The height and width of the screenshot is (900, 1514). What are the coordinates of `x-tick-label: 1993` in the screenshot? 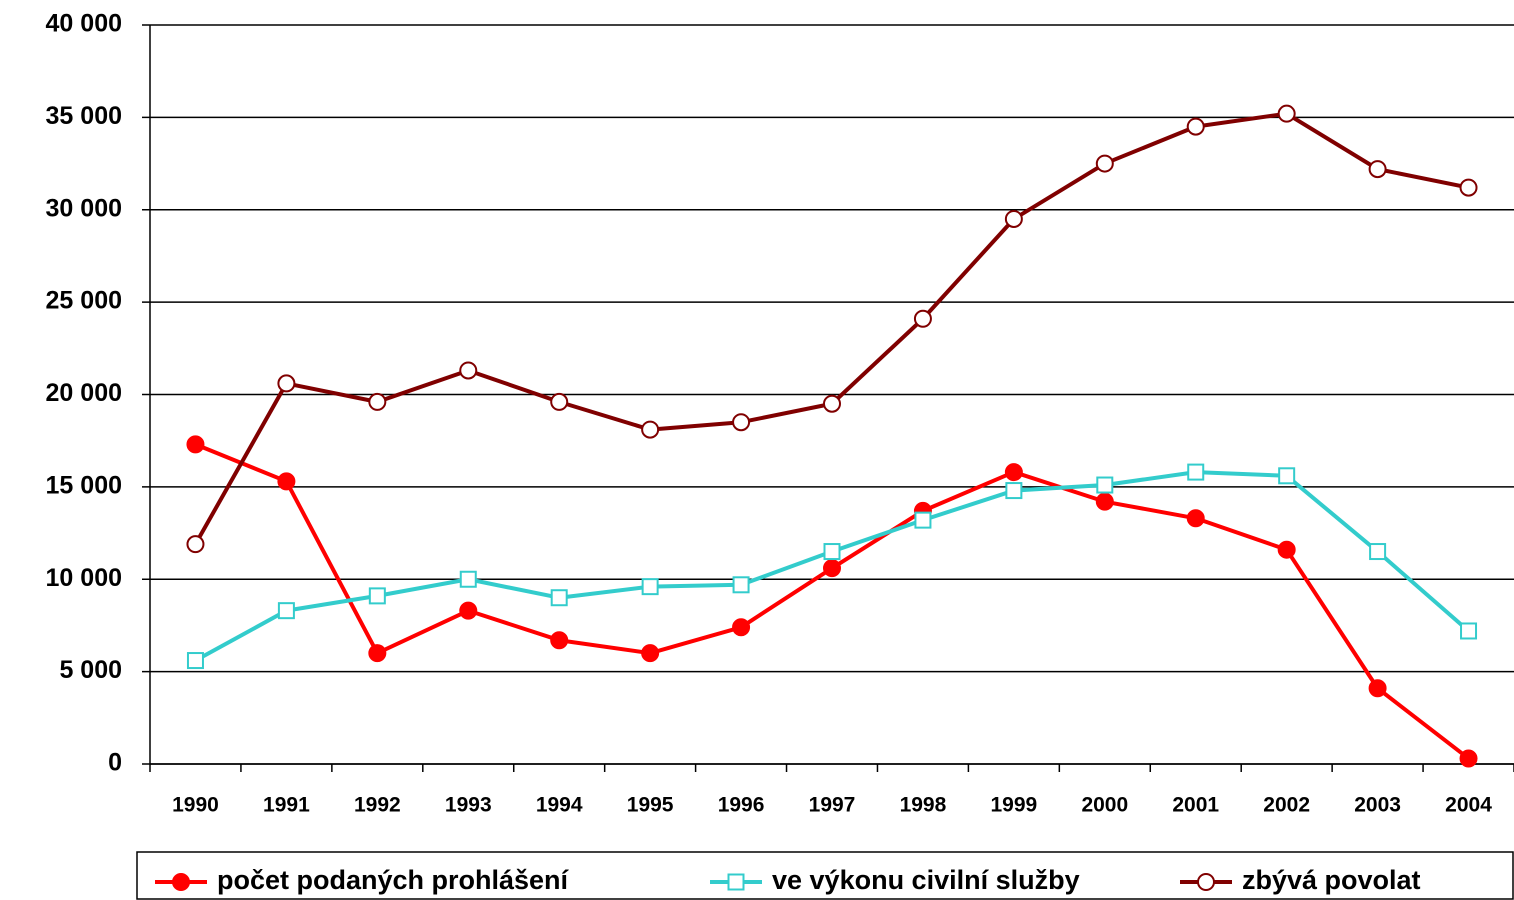 It's located at (468, 805).